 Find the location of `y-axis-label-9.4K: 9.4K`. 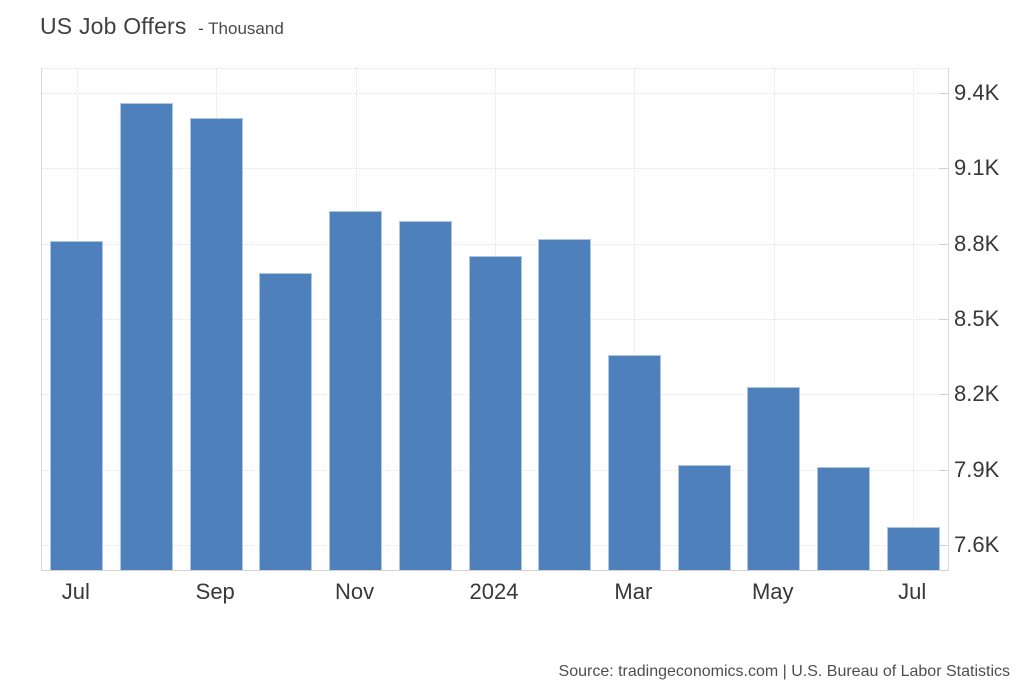

y-axis-label-9.4K: 9.4K is located at coordinates (977, 93).